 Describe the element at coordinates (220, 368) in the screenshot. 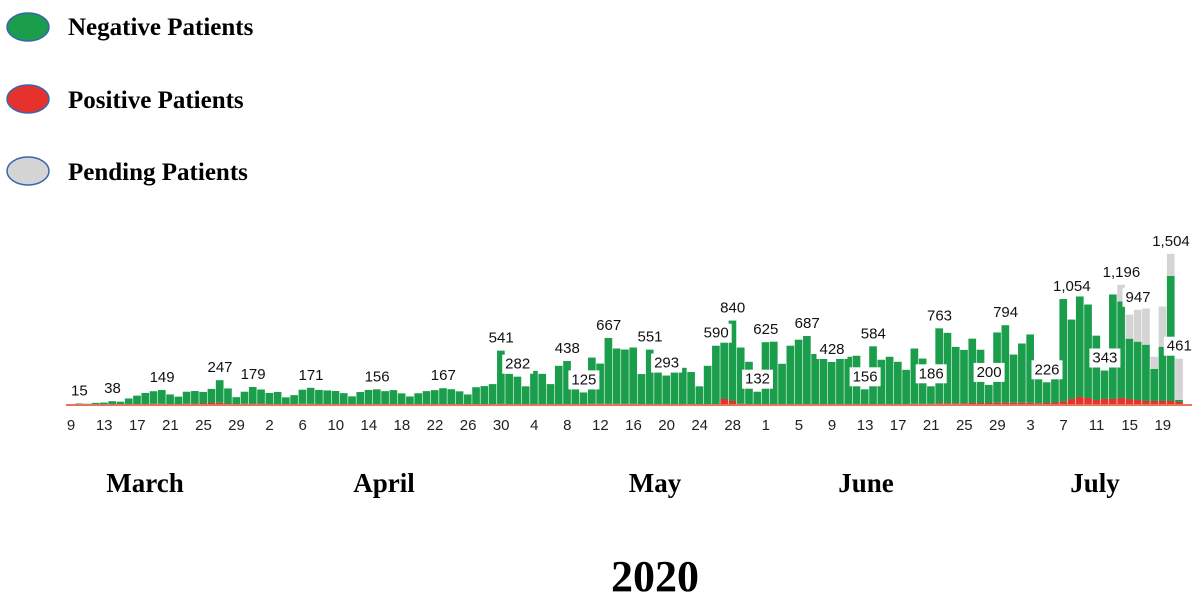

I see `value-label: 247` at that location.